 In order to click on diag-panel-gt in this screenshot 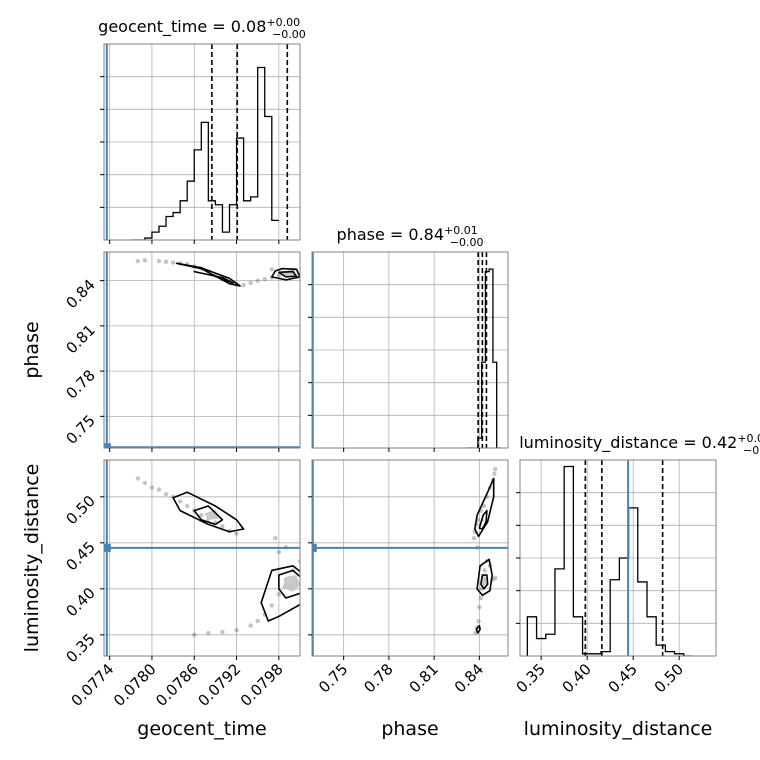, I will do `click(202, 142)`.